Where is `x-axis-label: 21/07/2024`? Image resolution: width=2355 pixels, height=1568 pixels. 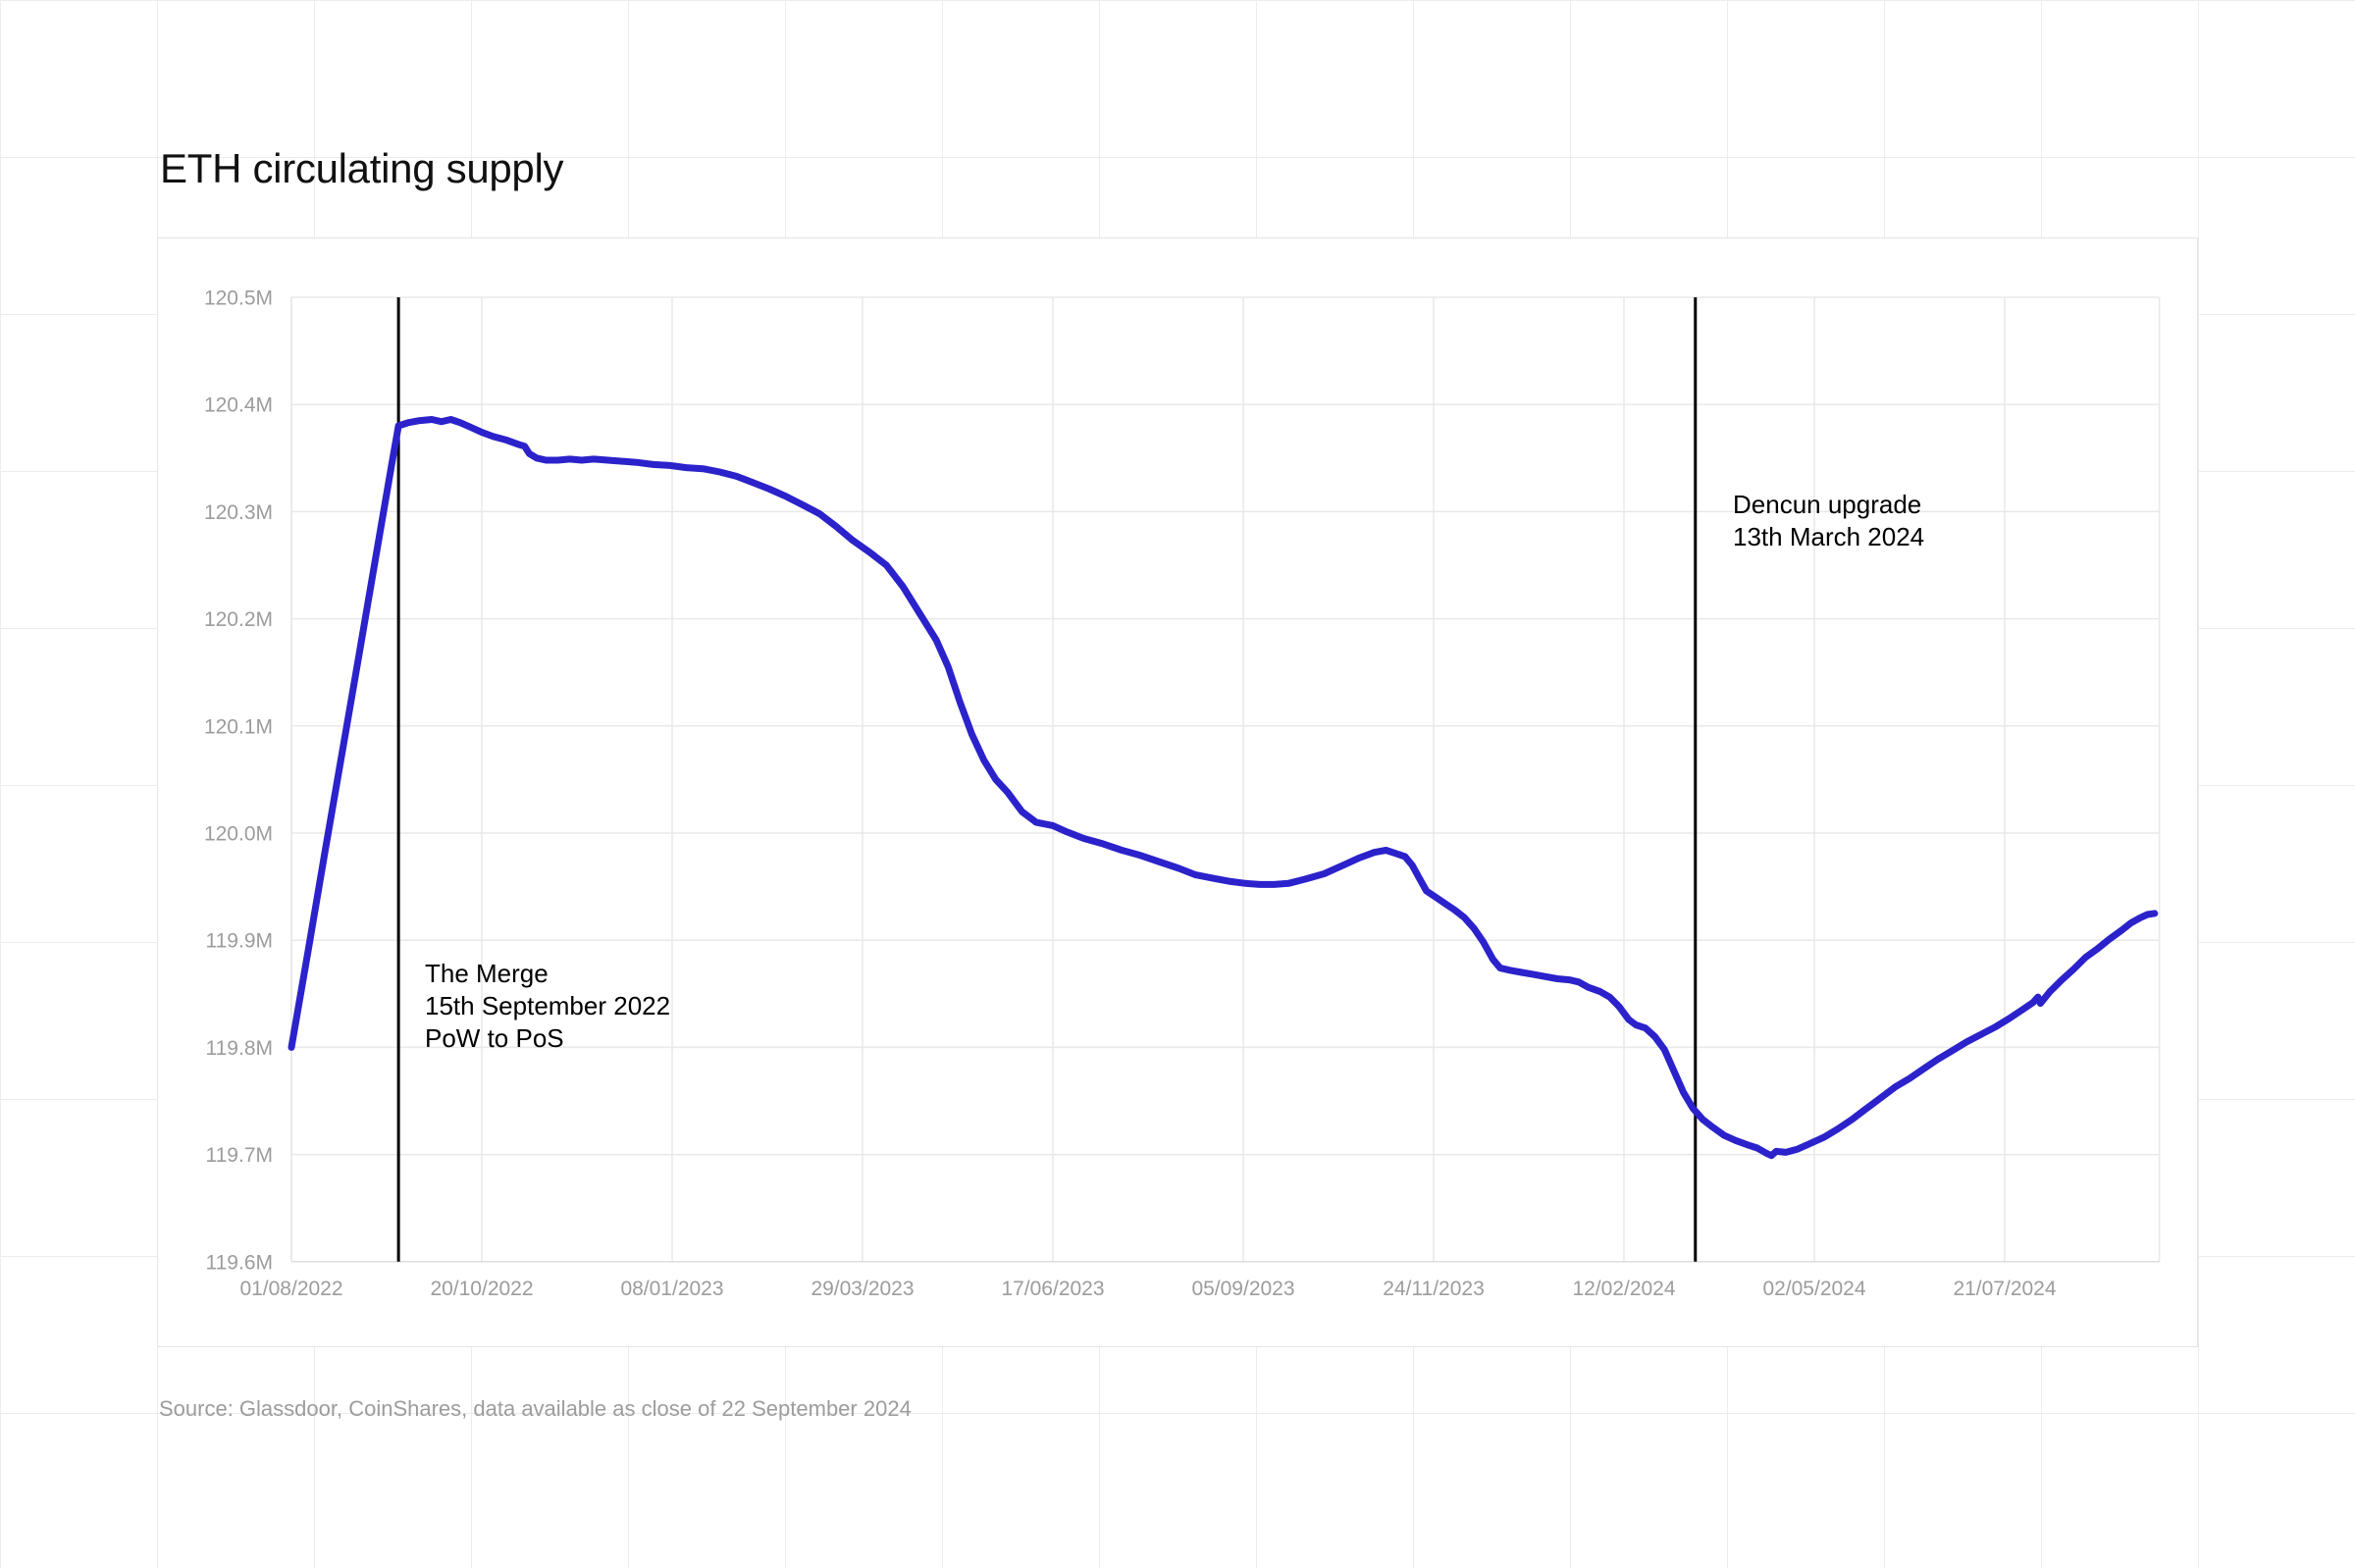 x-axis-label: 21/07/2024 is located at coordinates (2004, 1289).